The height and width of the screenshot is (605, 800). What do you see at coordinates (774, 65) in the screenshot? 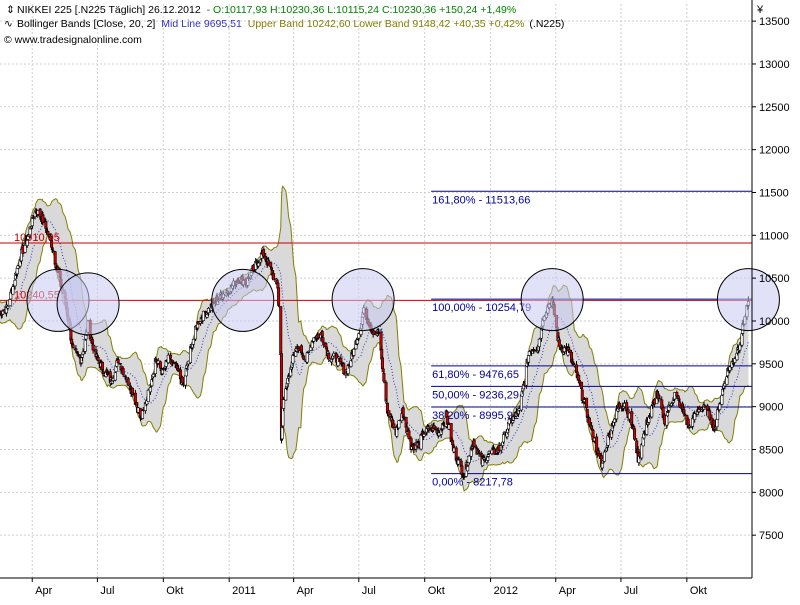
I see `y-tick-label: 13000` at bounding box center [774, 65].